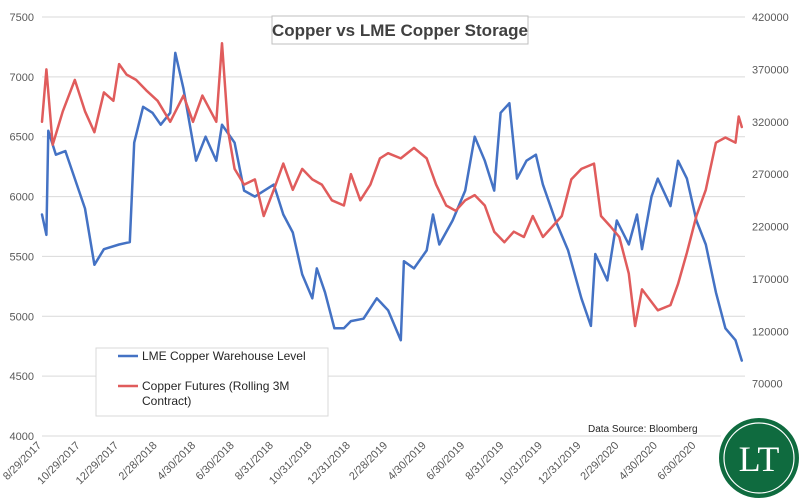 This screenshot has width=800, height=501. Describe the element at coordinates (770, 228) in the screenshot. I see `y-right-tick-label: 220000` at that location.